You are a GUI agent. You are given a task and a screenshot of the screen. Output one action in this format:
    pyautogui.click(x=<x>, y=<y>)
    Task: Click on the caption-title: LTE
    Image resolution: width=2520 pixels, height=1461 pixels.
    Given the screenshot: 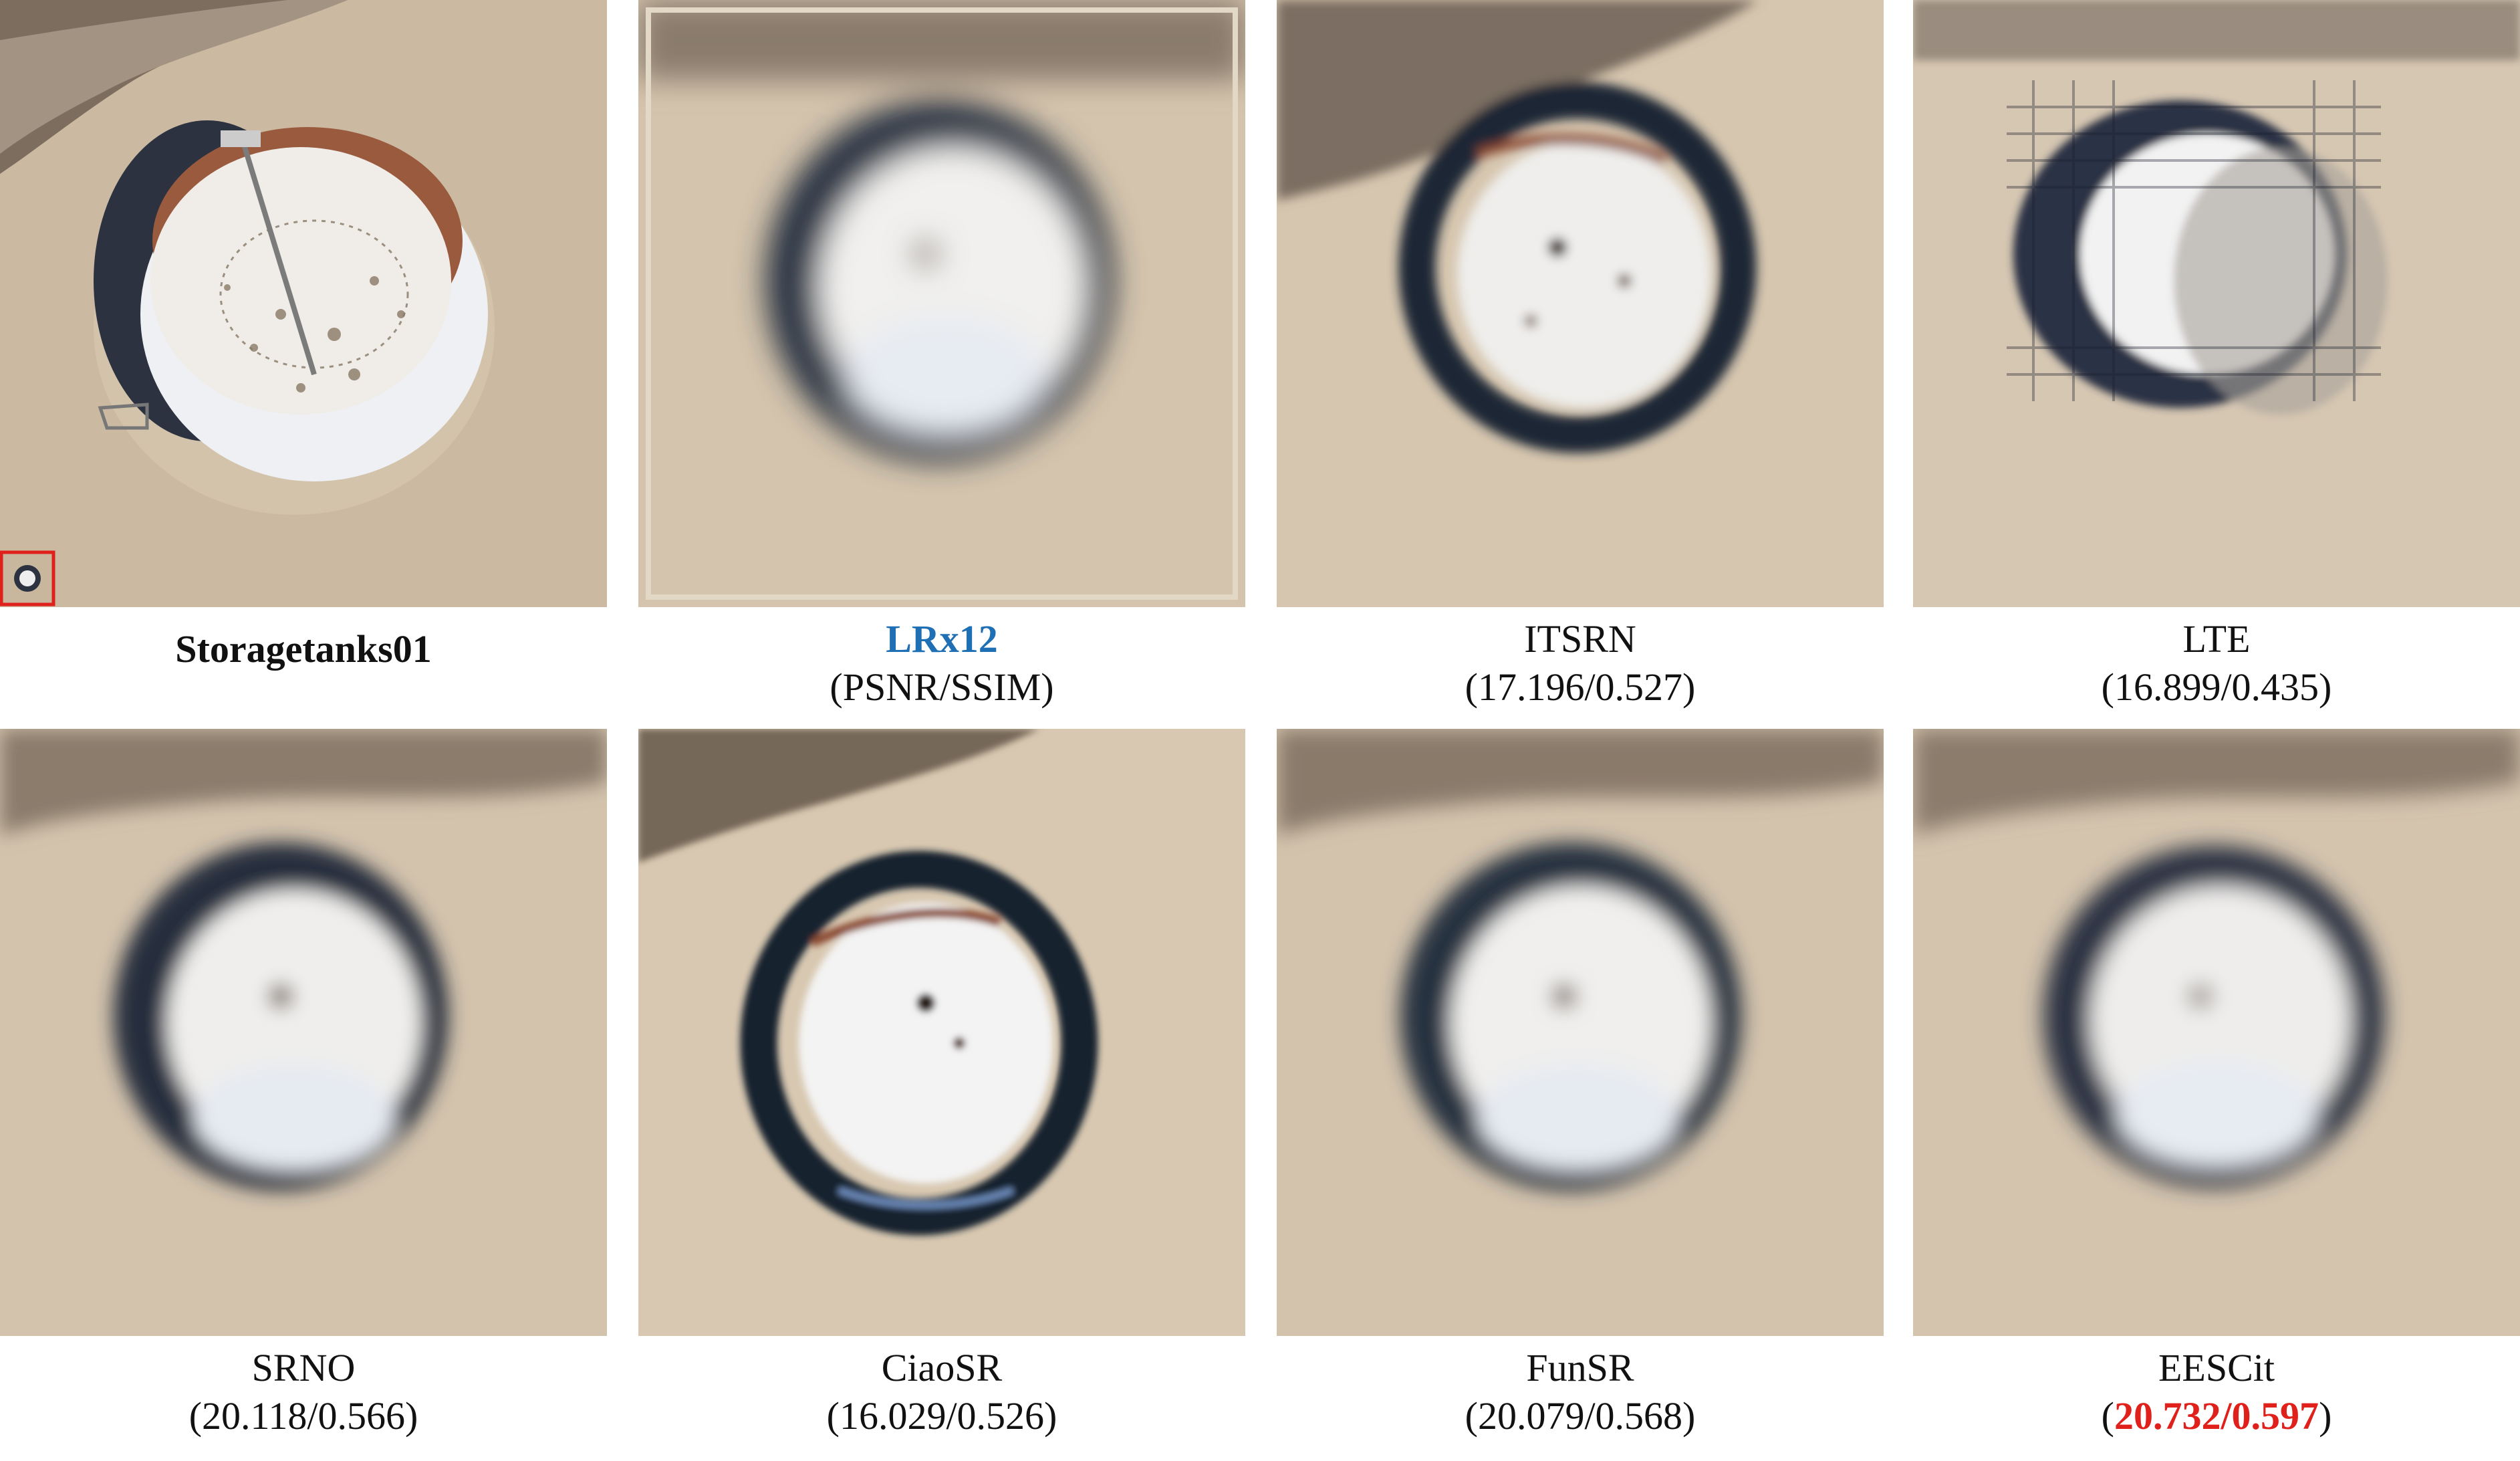 What is the action you would take?
    pyautogui.click(x=2216, y=639)
    